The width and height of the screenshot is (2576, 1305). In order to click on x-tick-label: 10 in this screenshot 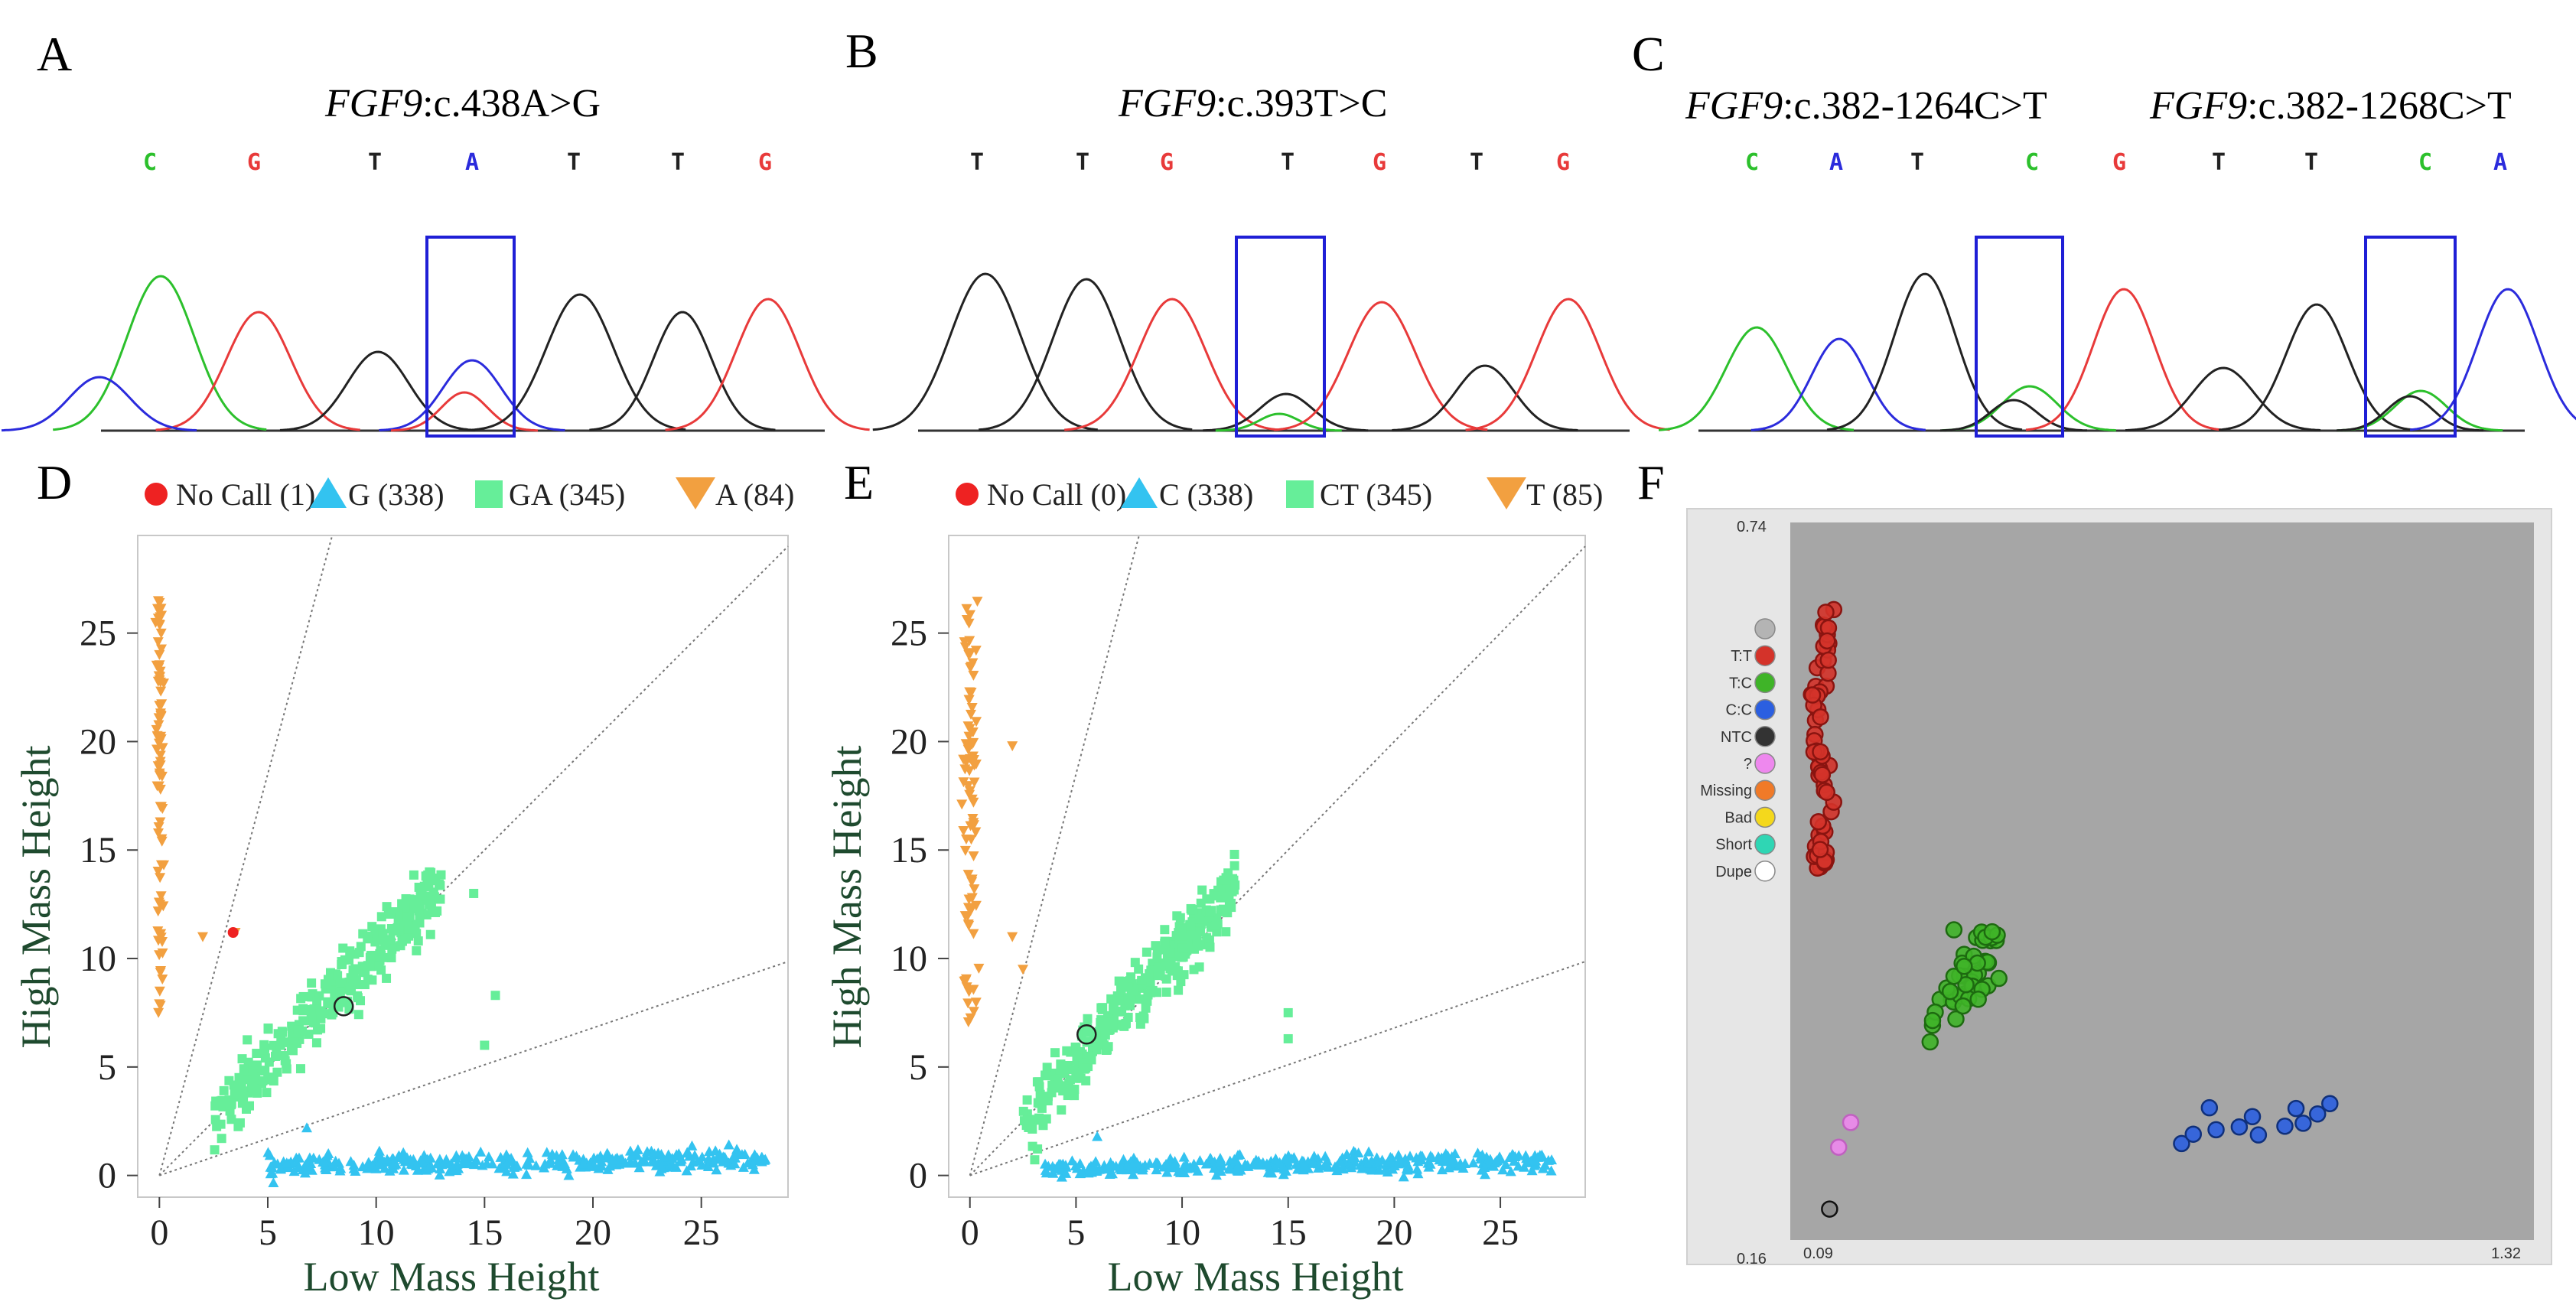, I will do `click(377, 1232)`.